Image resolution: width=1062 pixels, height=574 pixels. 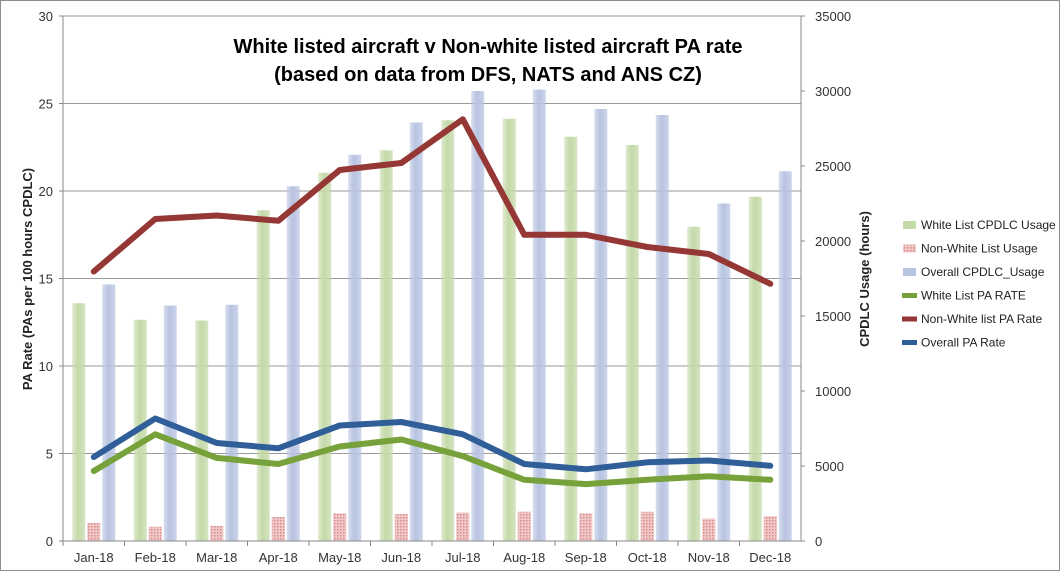 What do you see at coordinates (818, 541) in the screenshot?
I see `right-tick-label: 0` at bounding box center [818, 541].